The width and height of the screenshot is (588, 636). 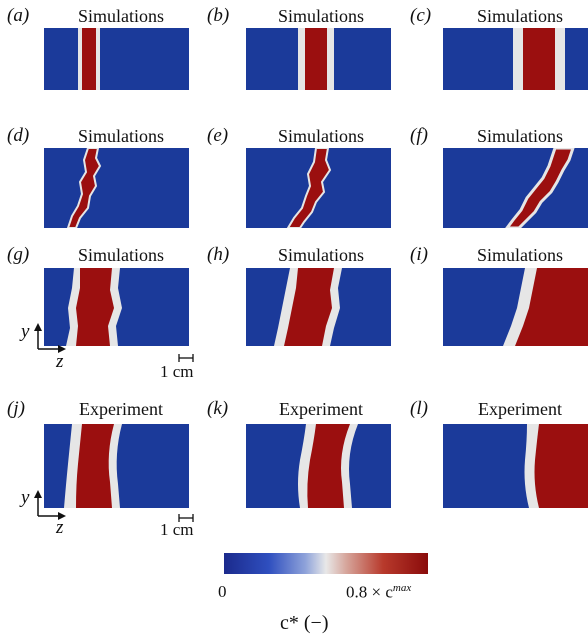 I want to click on panel-e-label: (e), so click(x=218, y=135).